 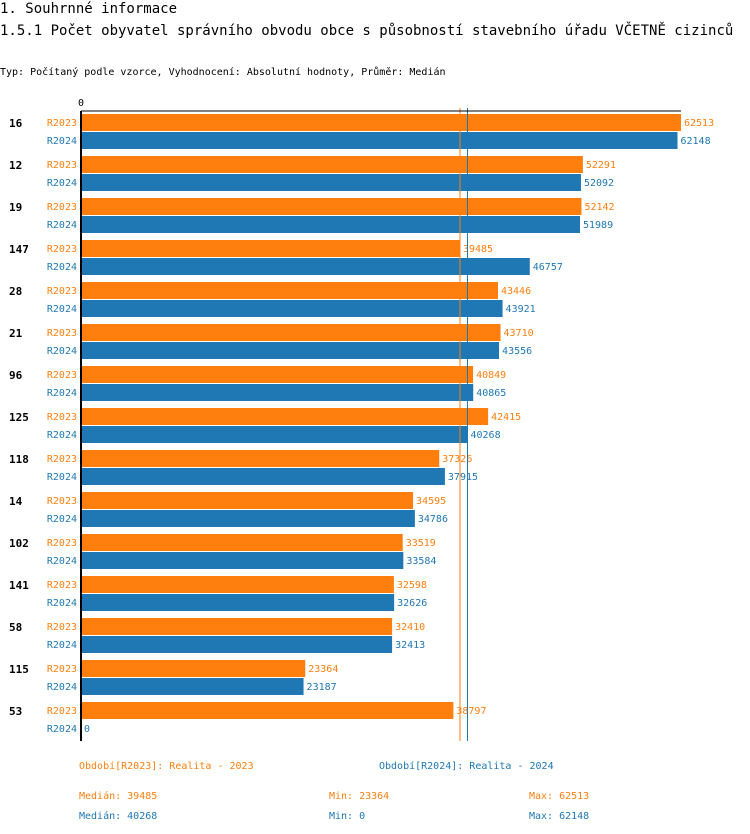 I want to click on data-label: 43446, so click(x=516, y=291).